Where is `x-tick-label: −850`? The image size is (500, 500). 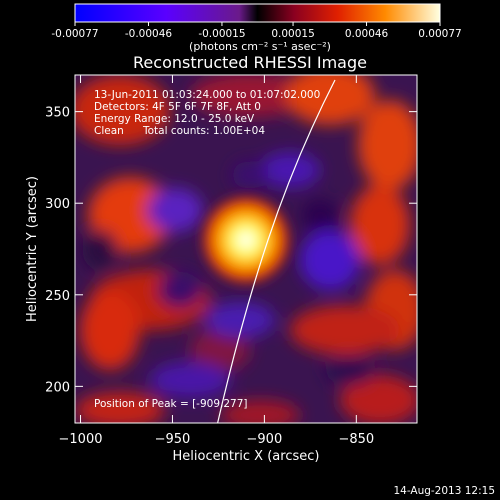 x-tick-label: −850 is located at coordinates (356, 439).